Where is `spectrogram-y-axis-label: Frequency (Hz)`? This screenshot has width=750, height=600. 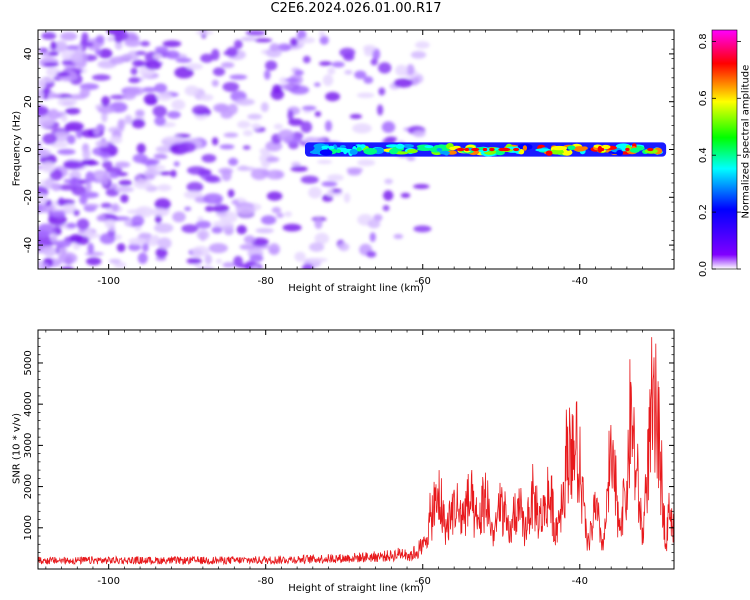
spectrogram-y-axis-label: Frequency (Hz) is located at coordinates (17, 148).